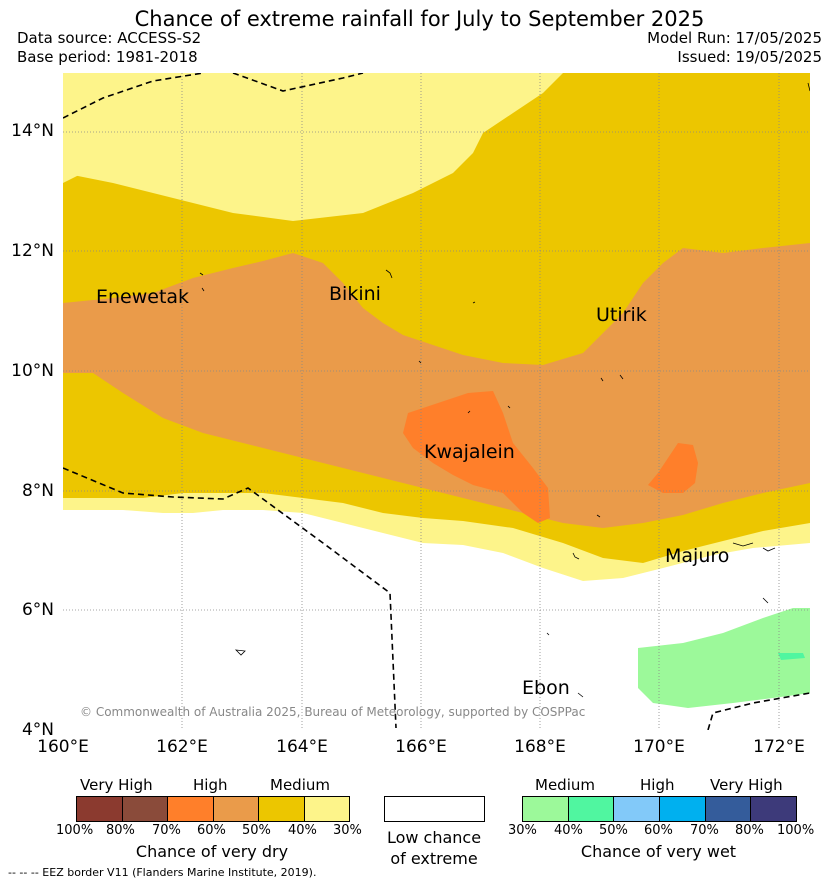  I want to click on lat-label-10n: 10°N, so click(32, 371).